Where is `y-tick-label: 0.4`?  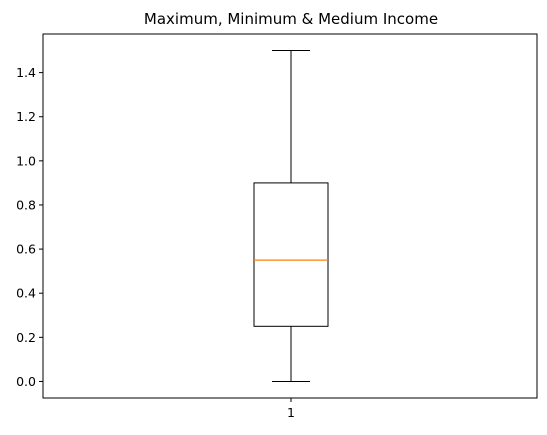
y-tick-label: 0.4 is located at coordinates (26, 293).